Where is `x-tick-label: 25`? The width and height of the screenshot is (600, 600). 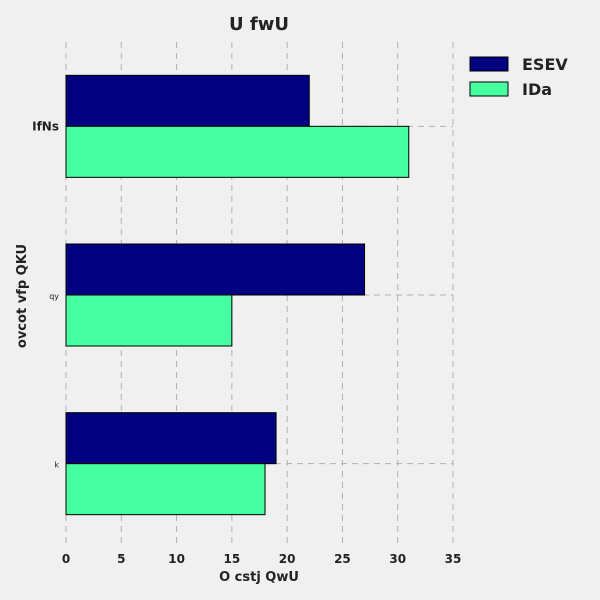
x-tick-label: 25 is located at coordinates (342, 559).